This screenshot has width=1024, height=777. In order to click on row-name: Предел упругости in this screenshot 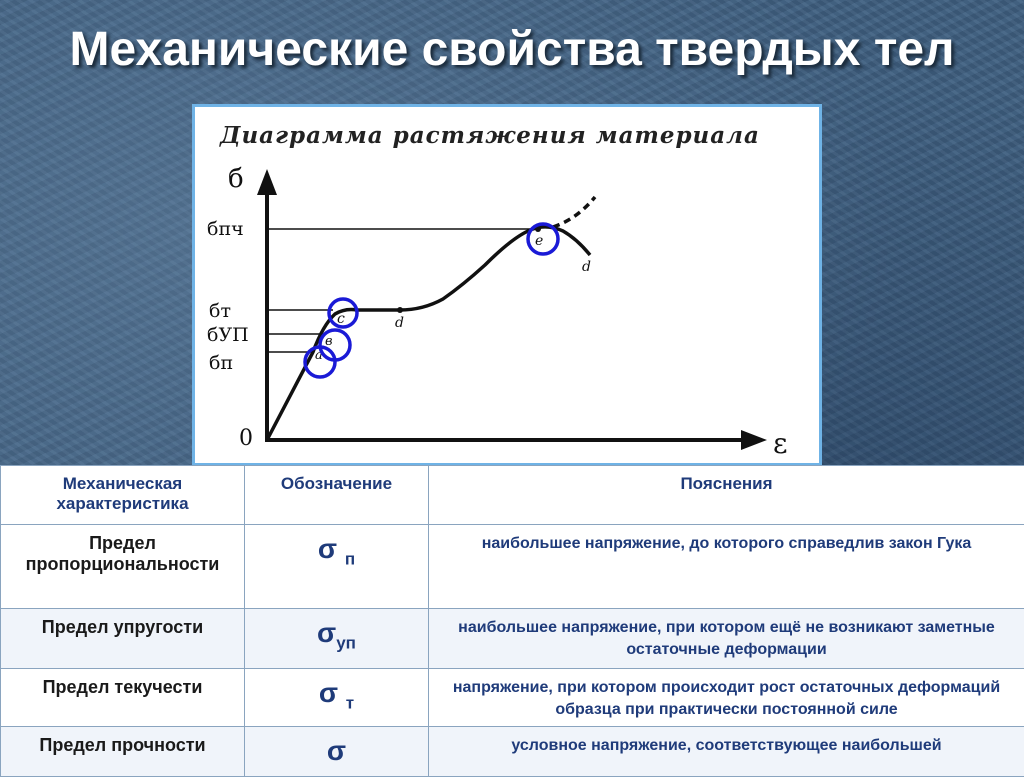, I will do `click(123, 639)`.